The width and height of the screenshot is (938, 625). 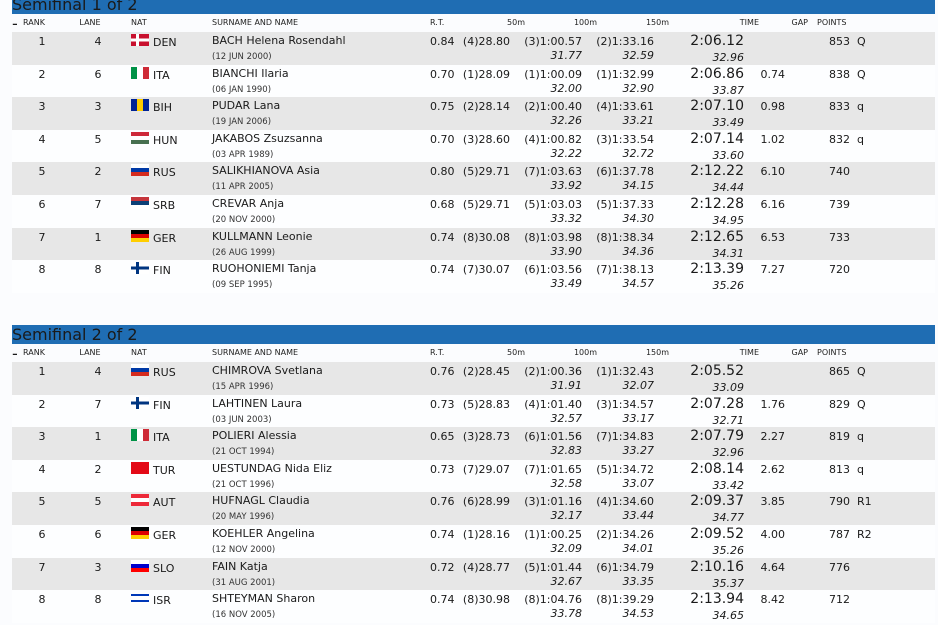 I want to click on cell-time: 2:12.22, so click(x=717, y=171).